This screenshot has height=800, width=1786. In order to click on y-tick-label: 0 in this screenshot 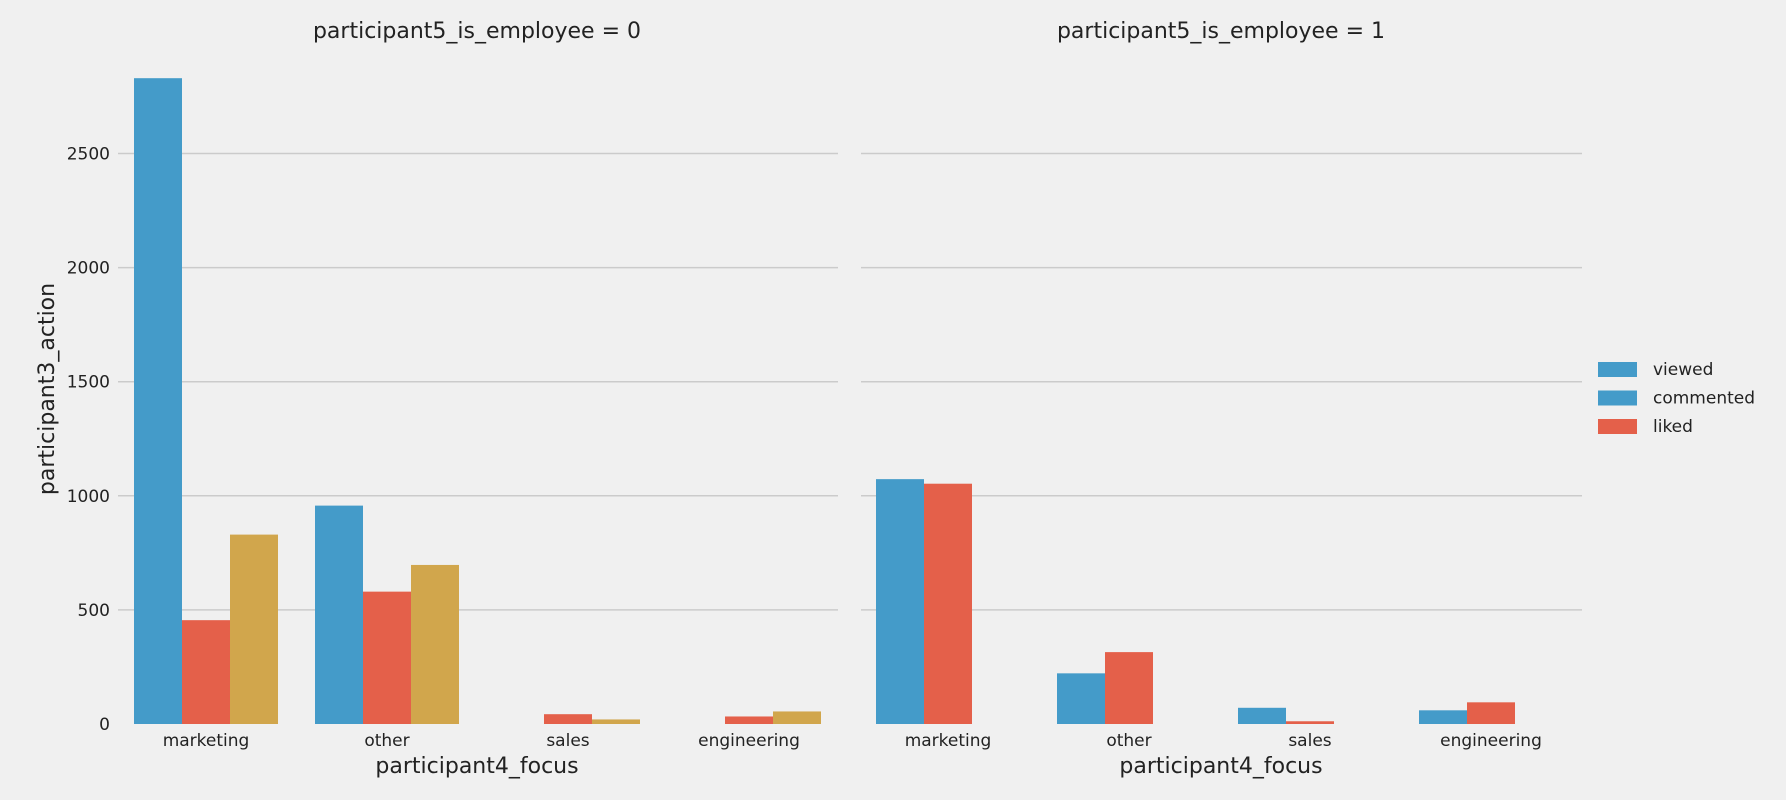, I will do `click(104, 725)`.